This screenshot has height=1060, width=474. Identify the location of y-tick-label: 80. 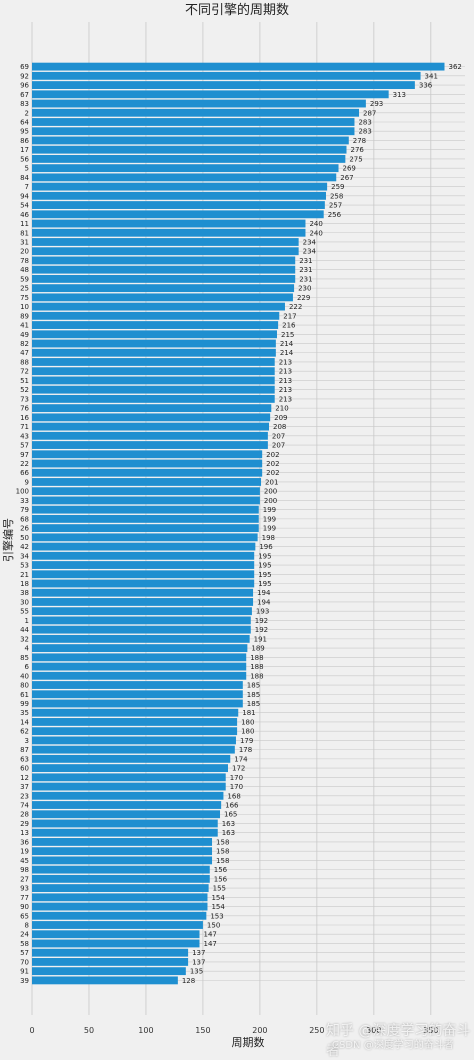
(24, 686).